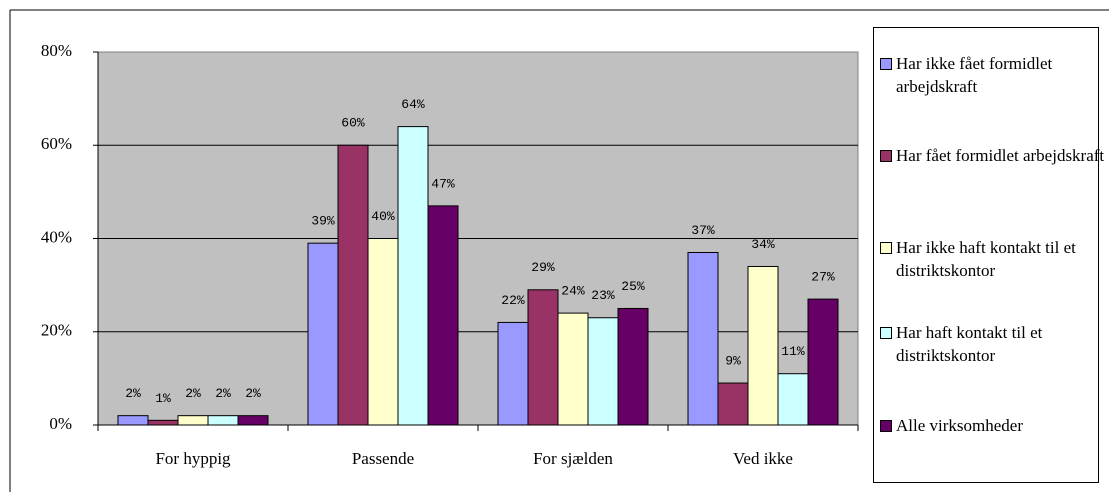 The image size is (1109, 492). I want to click on value-label: 11%, so click(793, 351).